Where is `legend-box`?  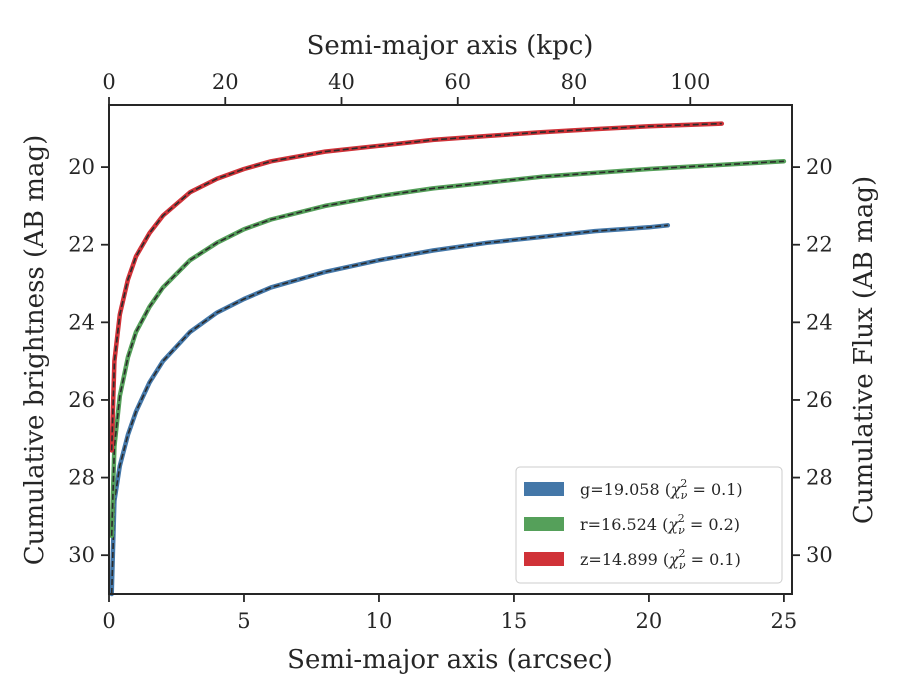 legend-box is located at coordinates (649, 525).